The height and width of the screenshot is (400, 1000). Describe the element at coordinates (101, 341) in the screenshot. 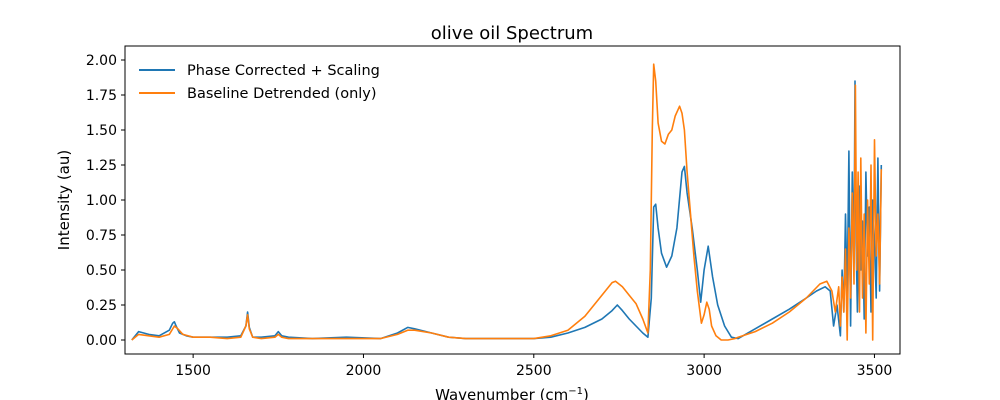

I see `y-tick-label: 0.00` at that location.